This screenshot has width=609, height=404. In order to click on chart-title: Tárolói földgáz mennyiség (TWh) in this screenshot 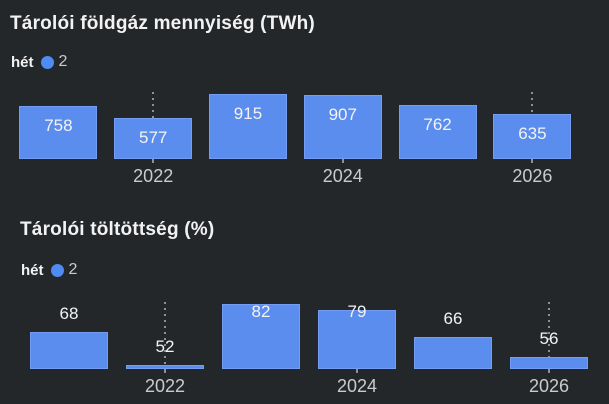, I will do `click(162, 23)`.